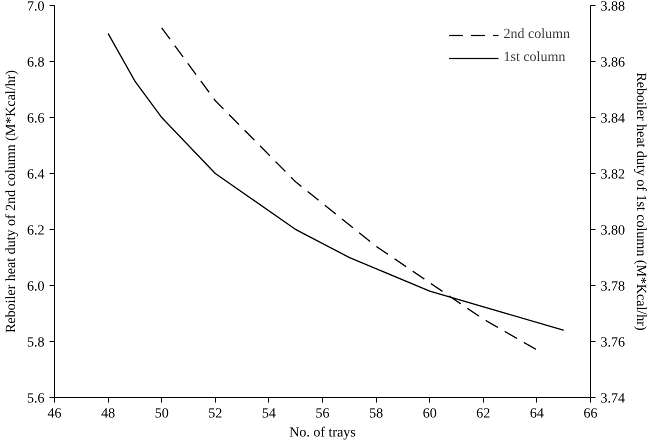 This screenshot has height=443, width=651. What do you see at coordinates (591, 414) in the screenshot?
I see `x-tick-label: 66` at bounding box center [591, 414].